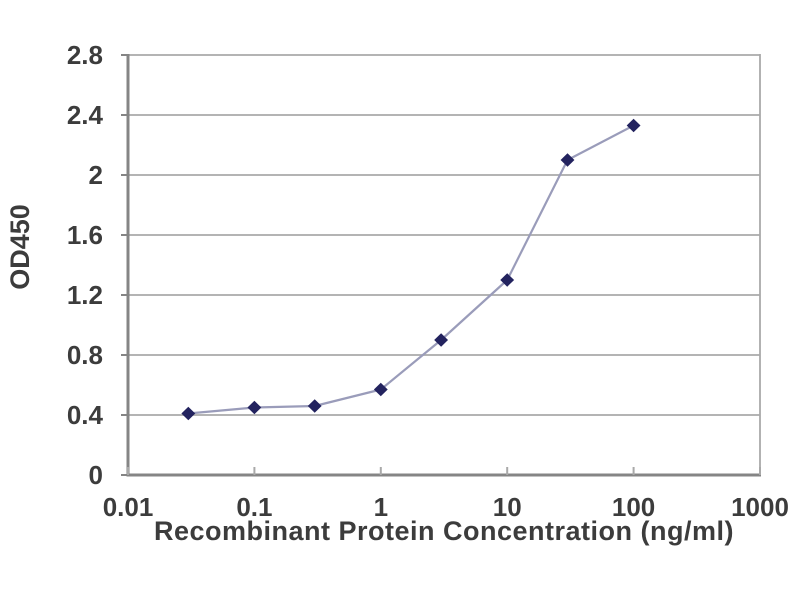  Describe the element at coordinates (85, 235) in the screenshot. I see `y-tick-label: 1.6` at that location.